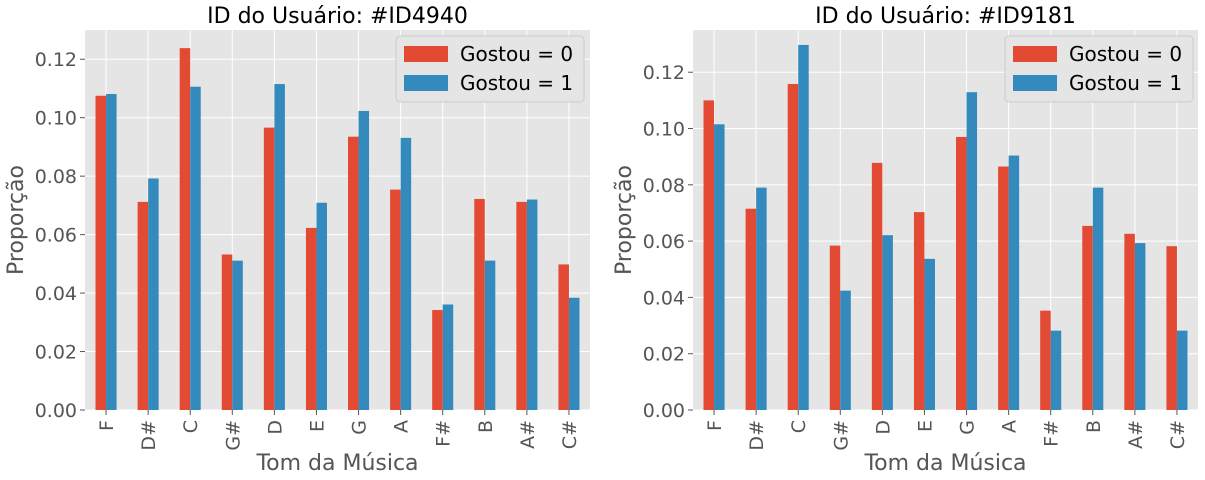 This screenshot has width=1205, height=480. I want to click on chart-title: ID do Usuário: #ID9181, so click(945, 16).